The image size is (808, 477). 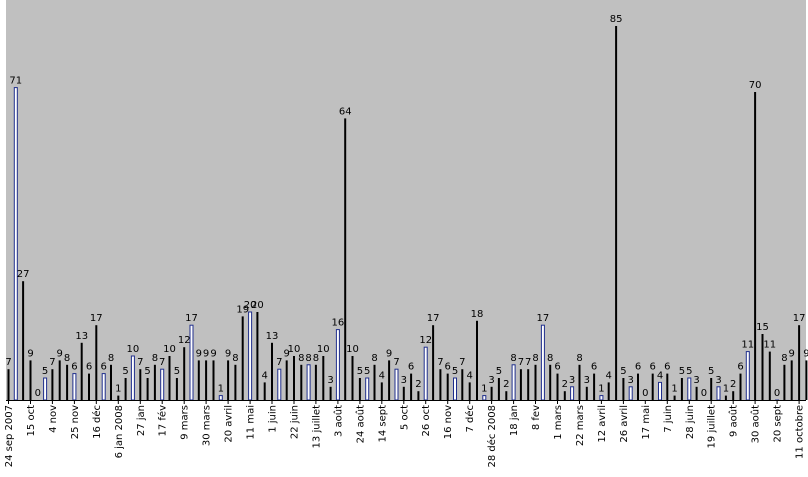 I want to click on x-tick-label: 25 nov, so click(x=75, y=422).